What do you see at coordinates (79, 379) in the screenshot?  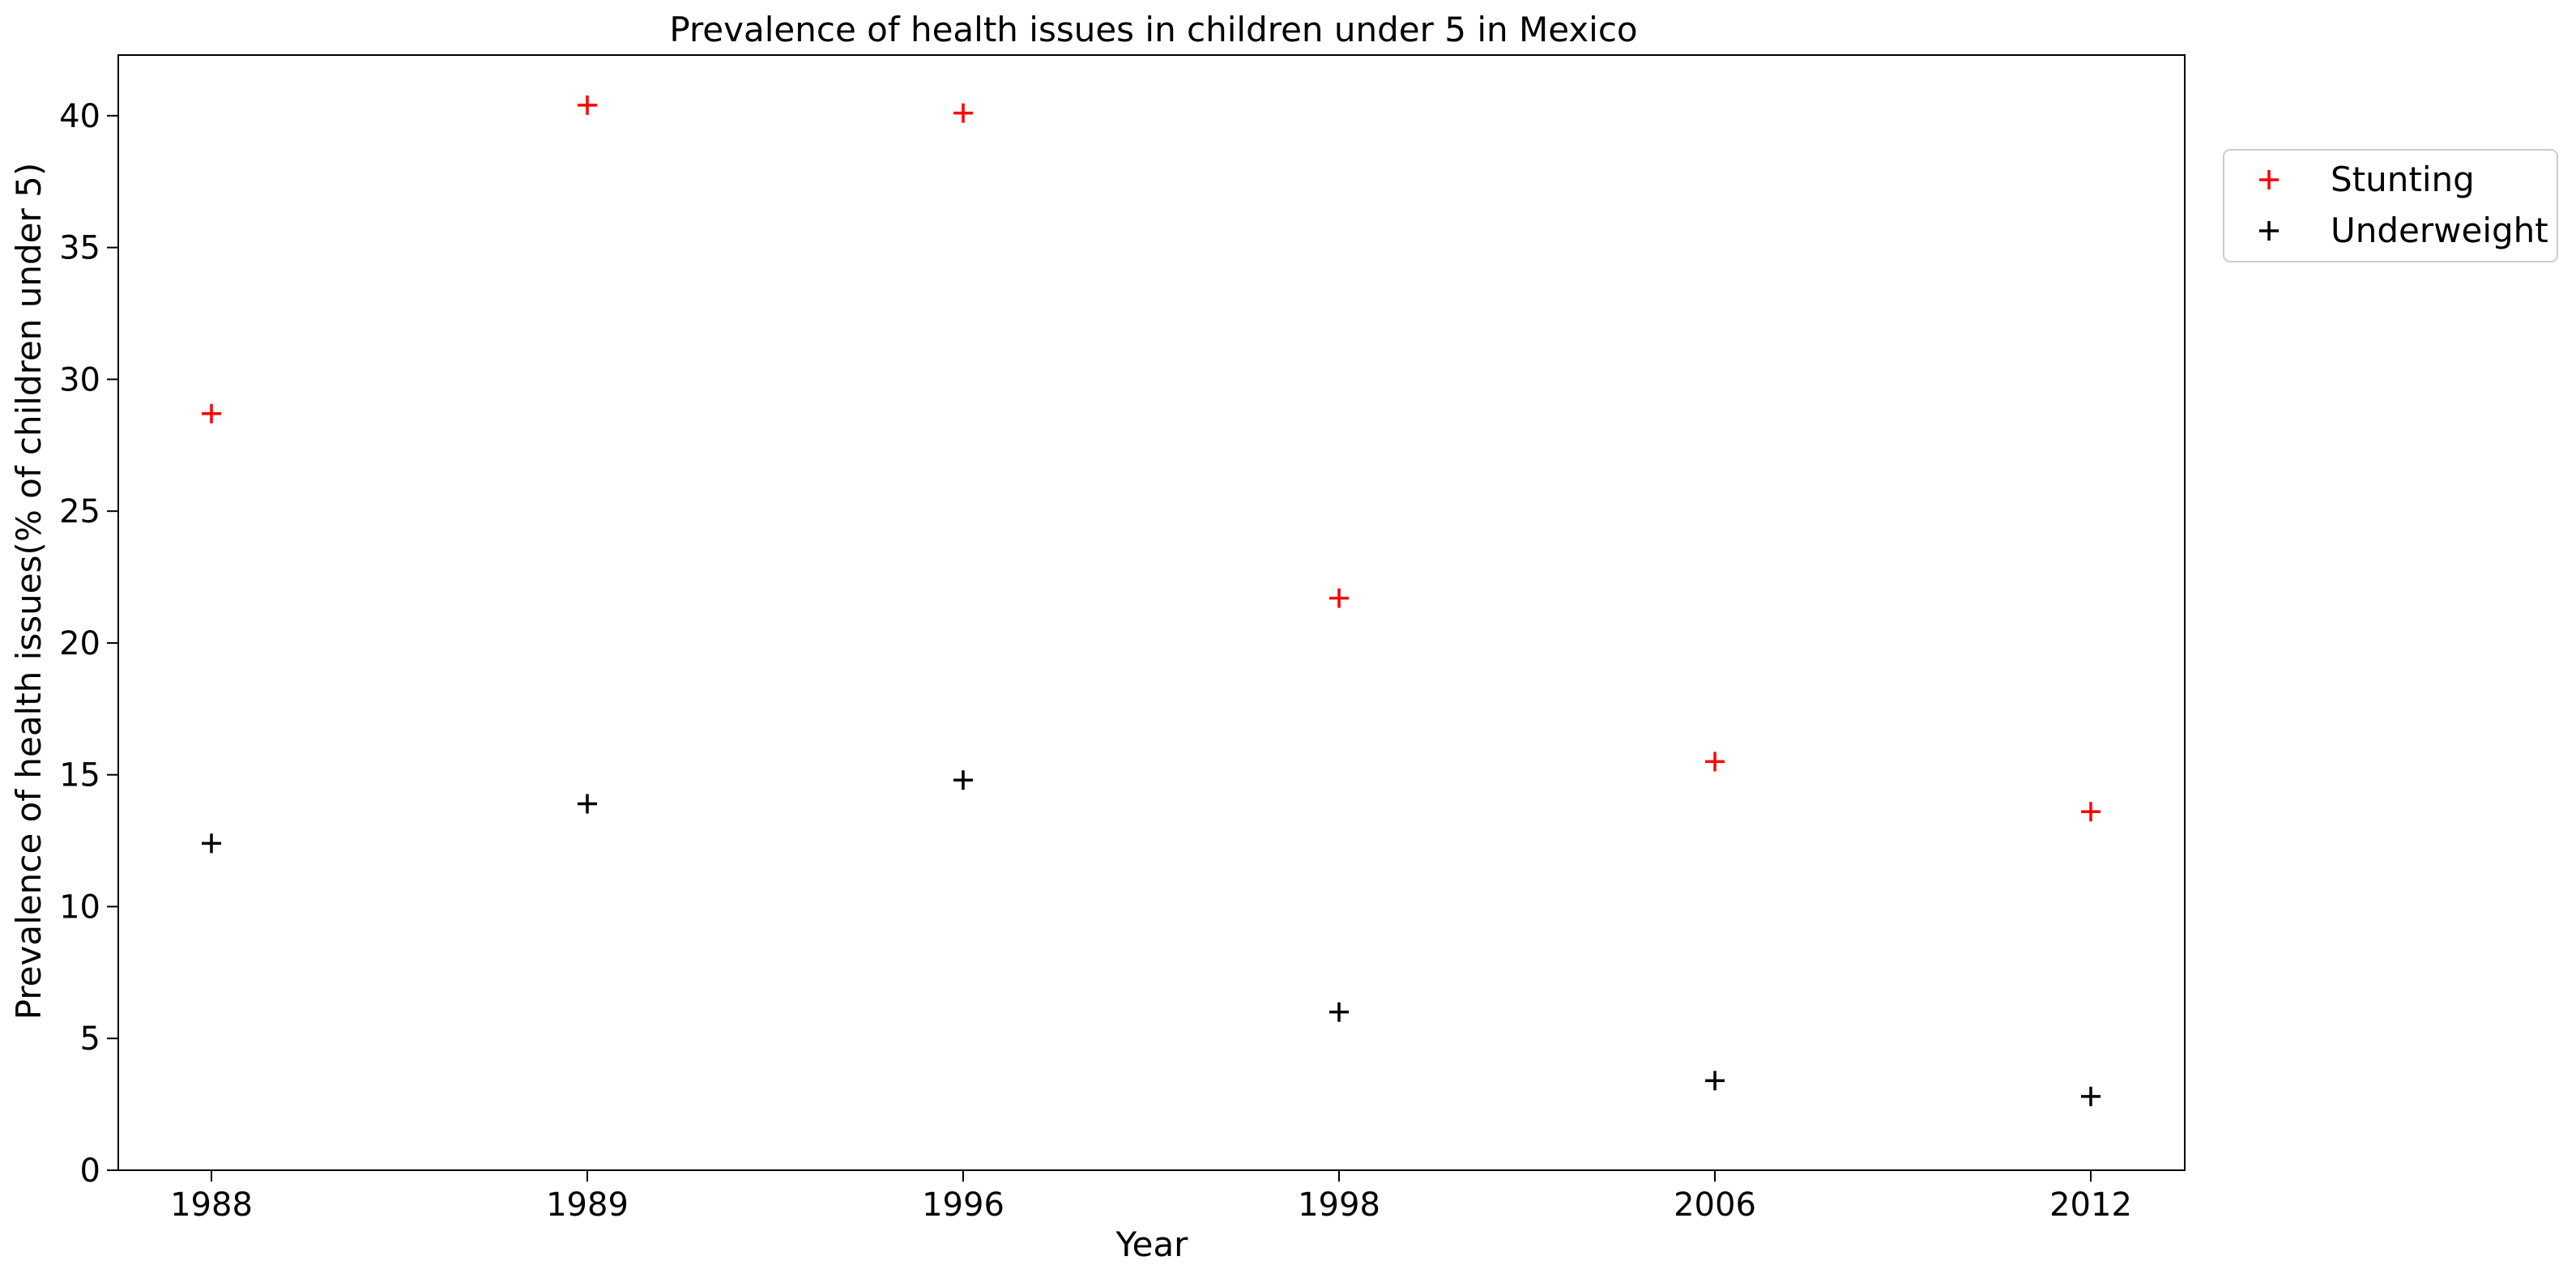 I see `y-tick-label: 30` at bounding box center [79, 379].